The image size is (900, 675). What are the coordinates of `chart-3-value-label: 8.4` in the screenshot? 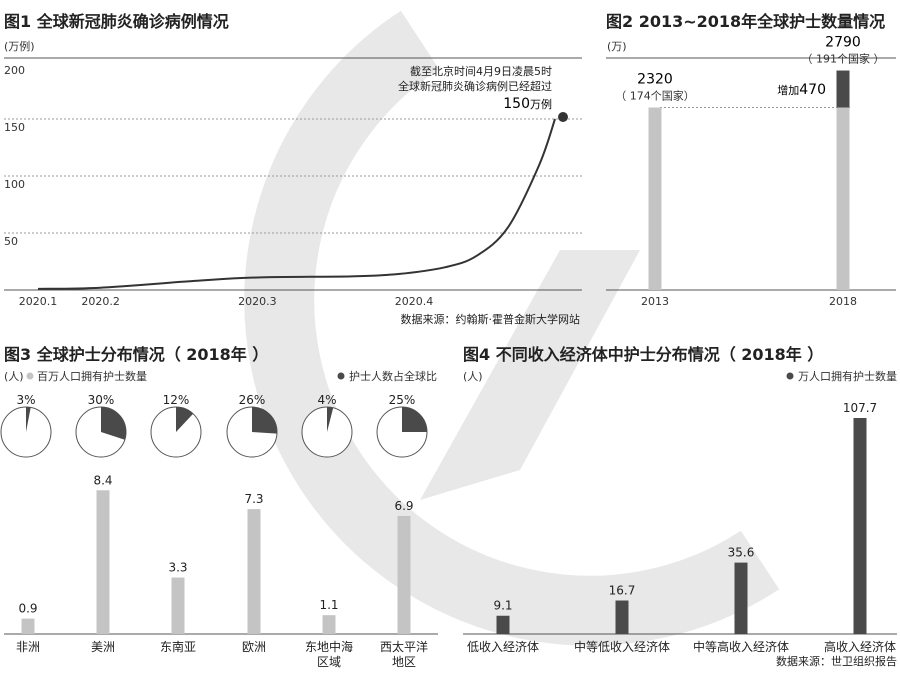 It's located at (102, 480).